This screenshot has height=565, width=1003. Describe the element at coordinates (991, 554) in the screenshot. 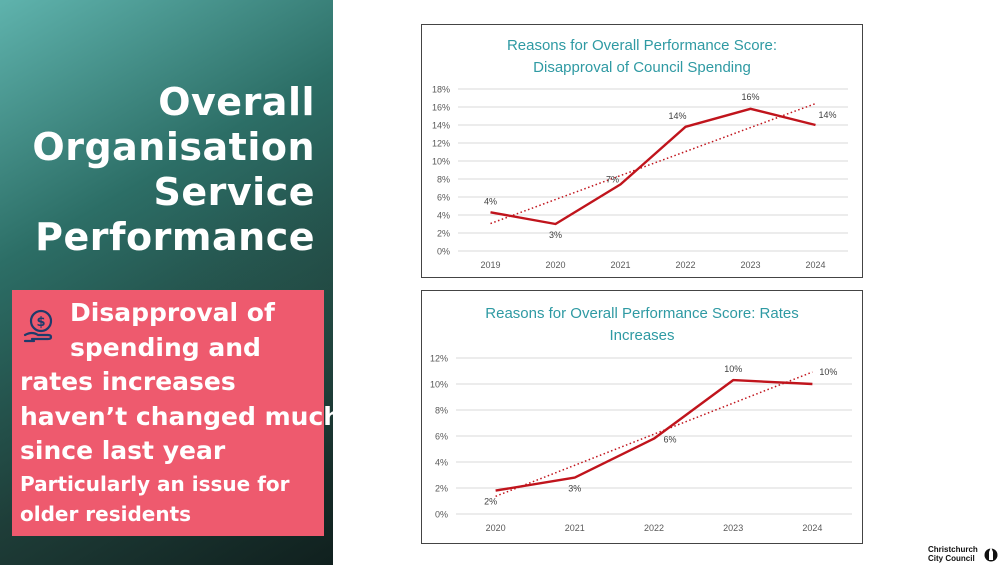

I see `cathedral-emblem-icon` at that location.